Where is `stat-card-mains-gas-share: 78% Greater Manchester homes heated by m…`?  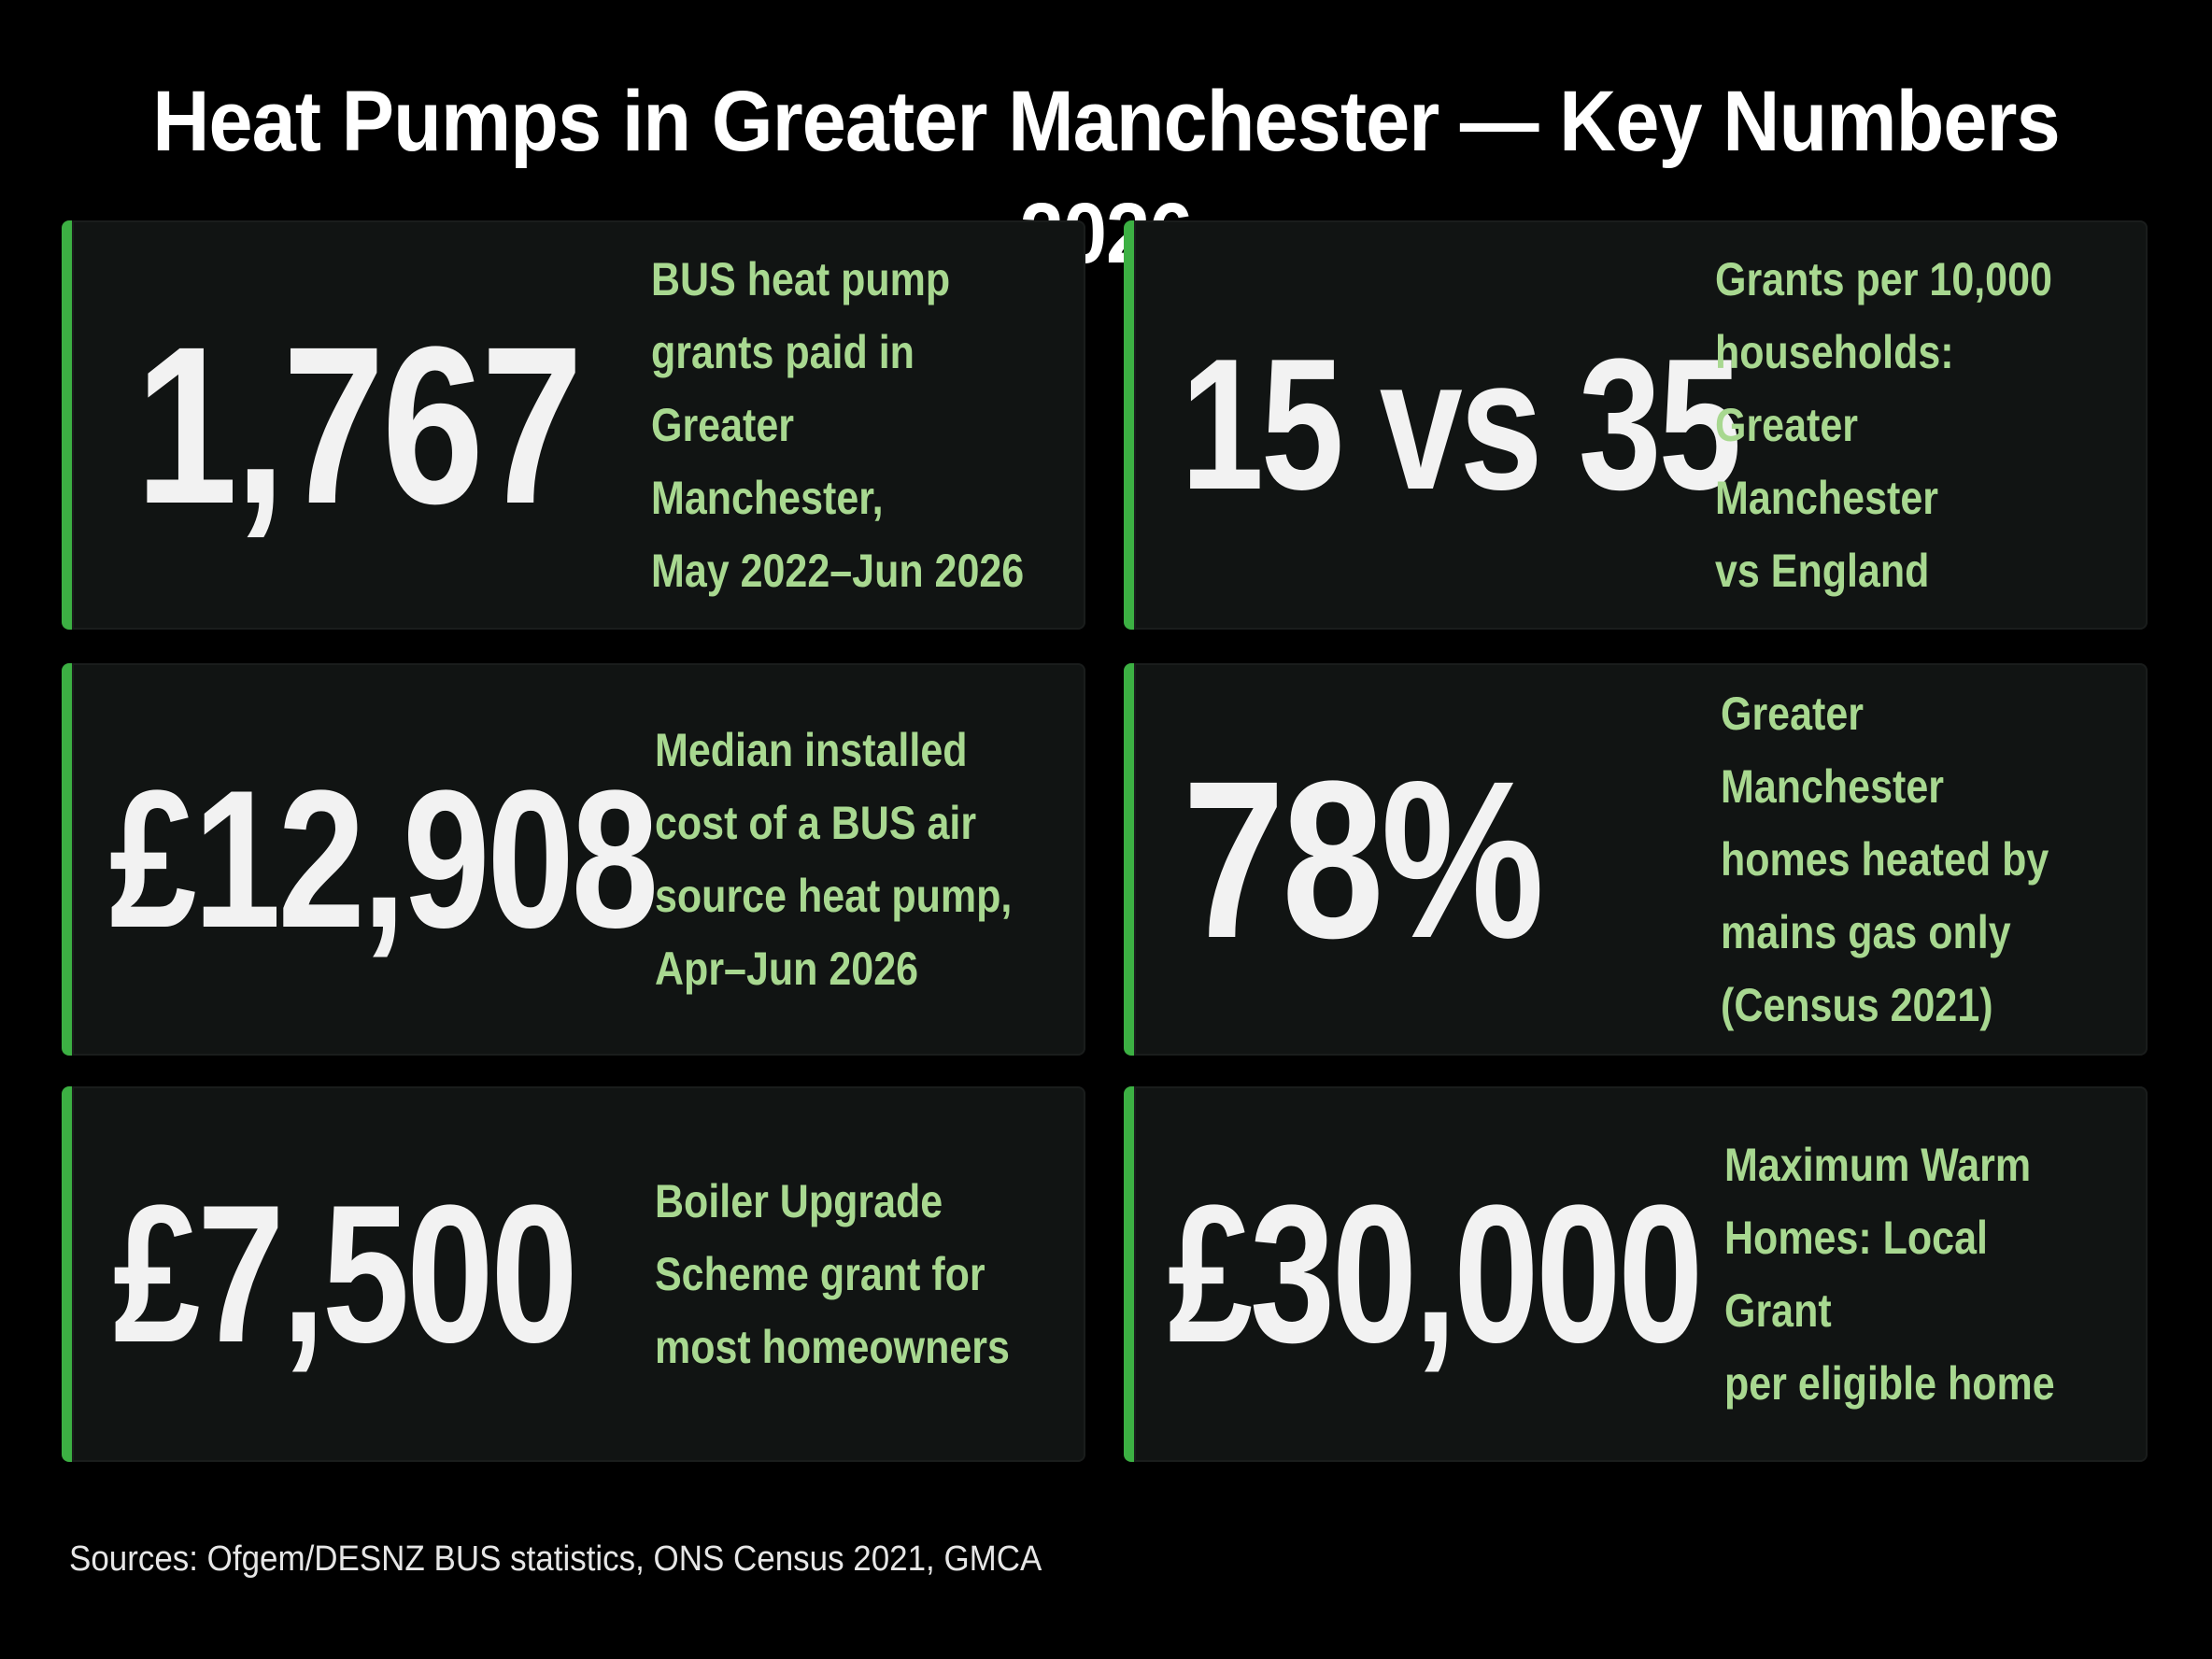
stat-card-mains-gas-share: 78% Greater Manchester homes heated by m… is located at coordinates (1636, 859).